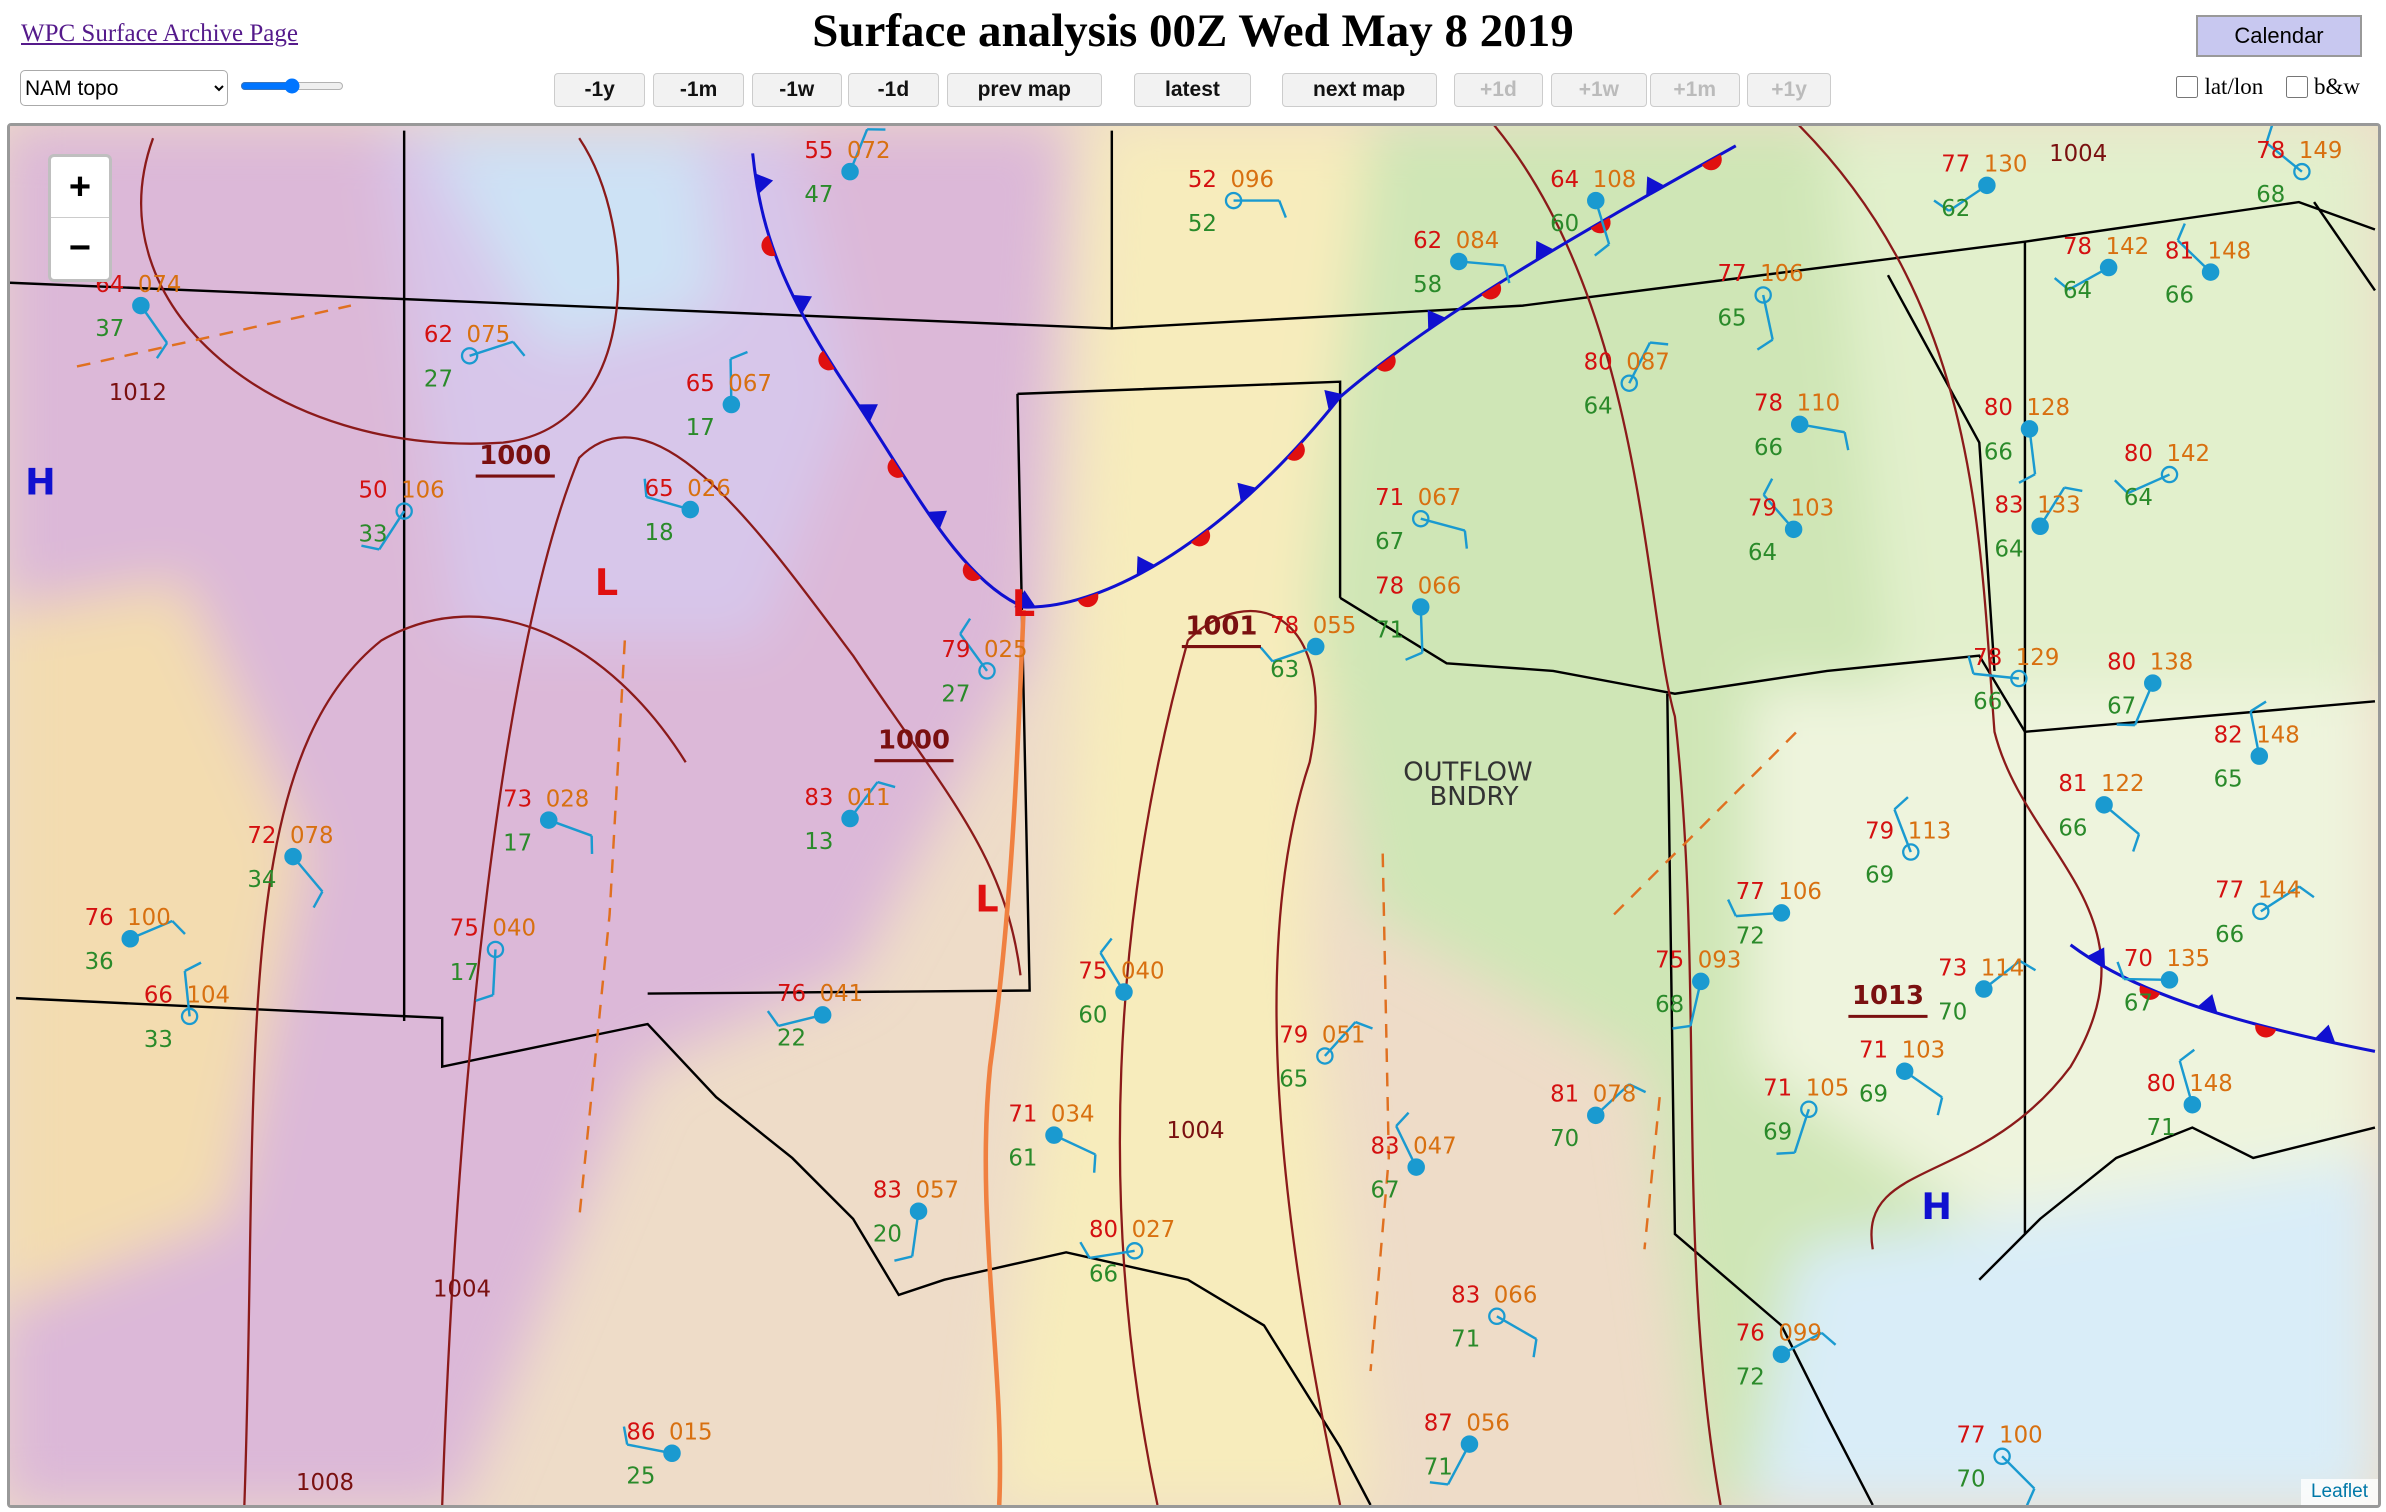  What do you see at coordinates (791, 994) in the screenshot?
I see `temperature: 76` at bounding box center [791, 994].